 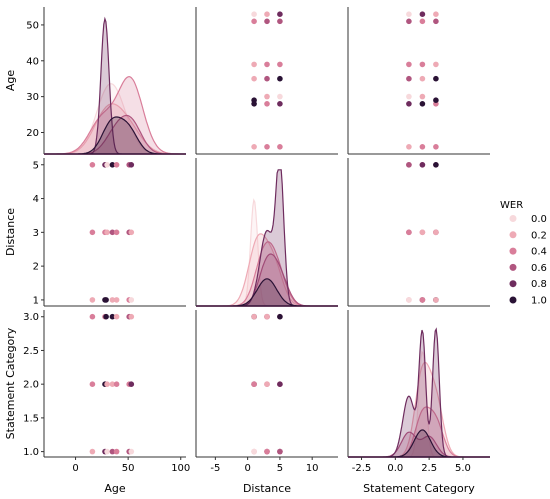 What do you see at coordinates (418, 402) in the screenshot?
I see `panel-statement-category-vs-statement-category: -2.5 0.0 2.5 5.0 Statement Category` at bounding box center [418, 402].